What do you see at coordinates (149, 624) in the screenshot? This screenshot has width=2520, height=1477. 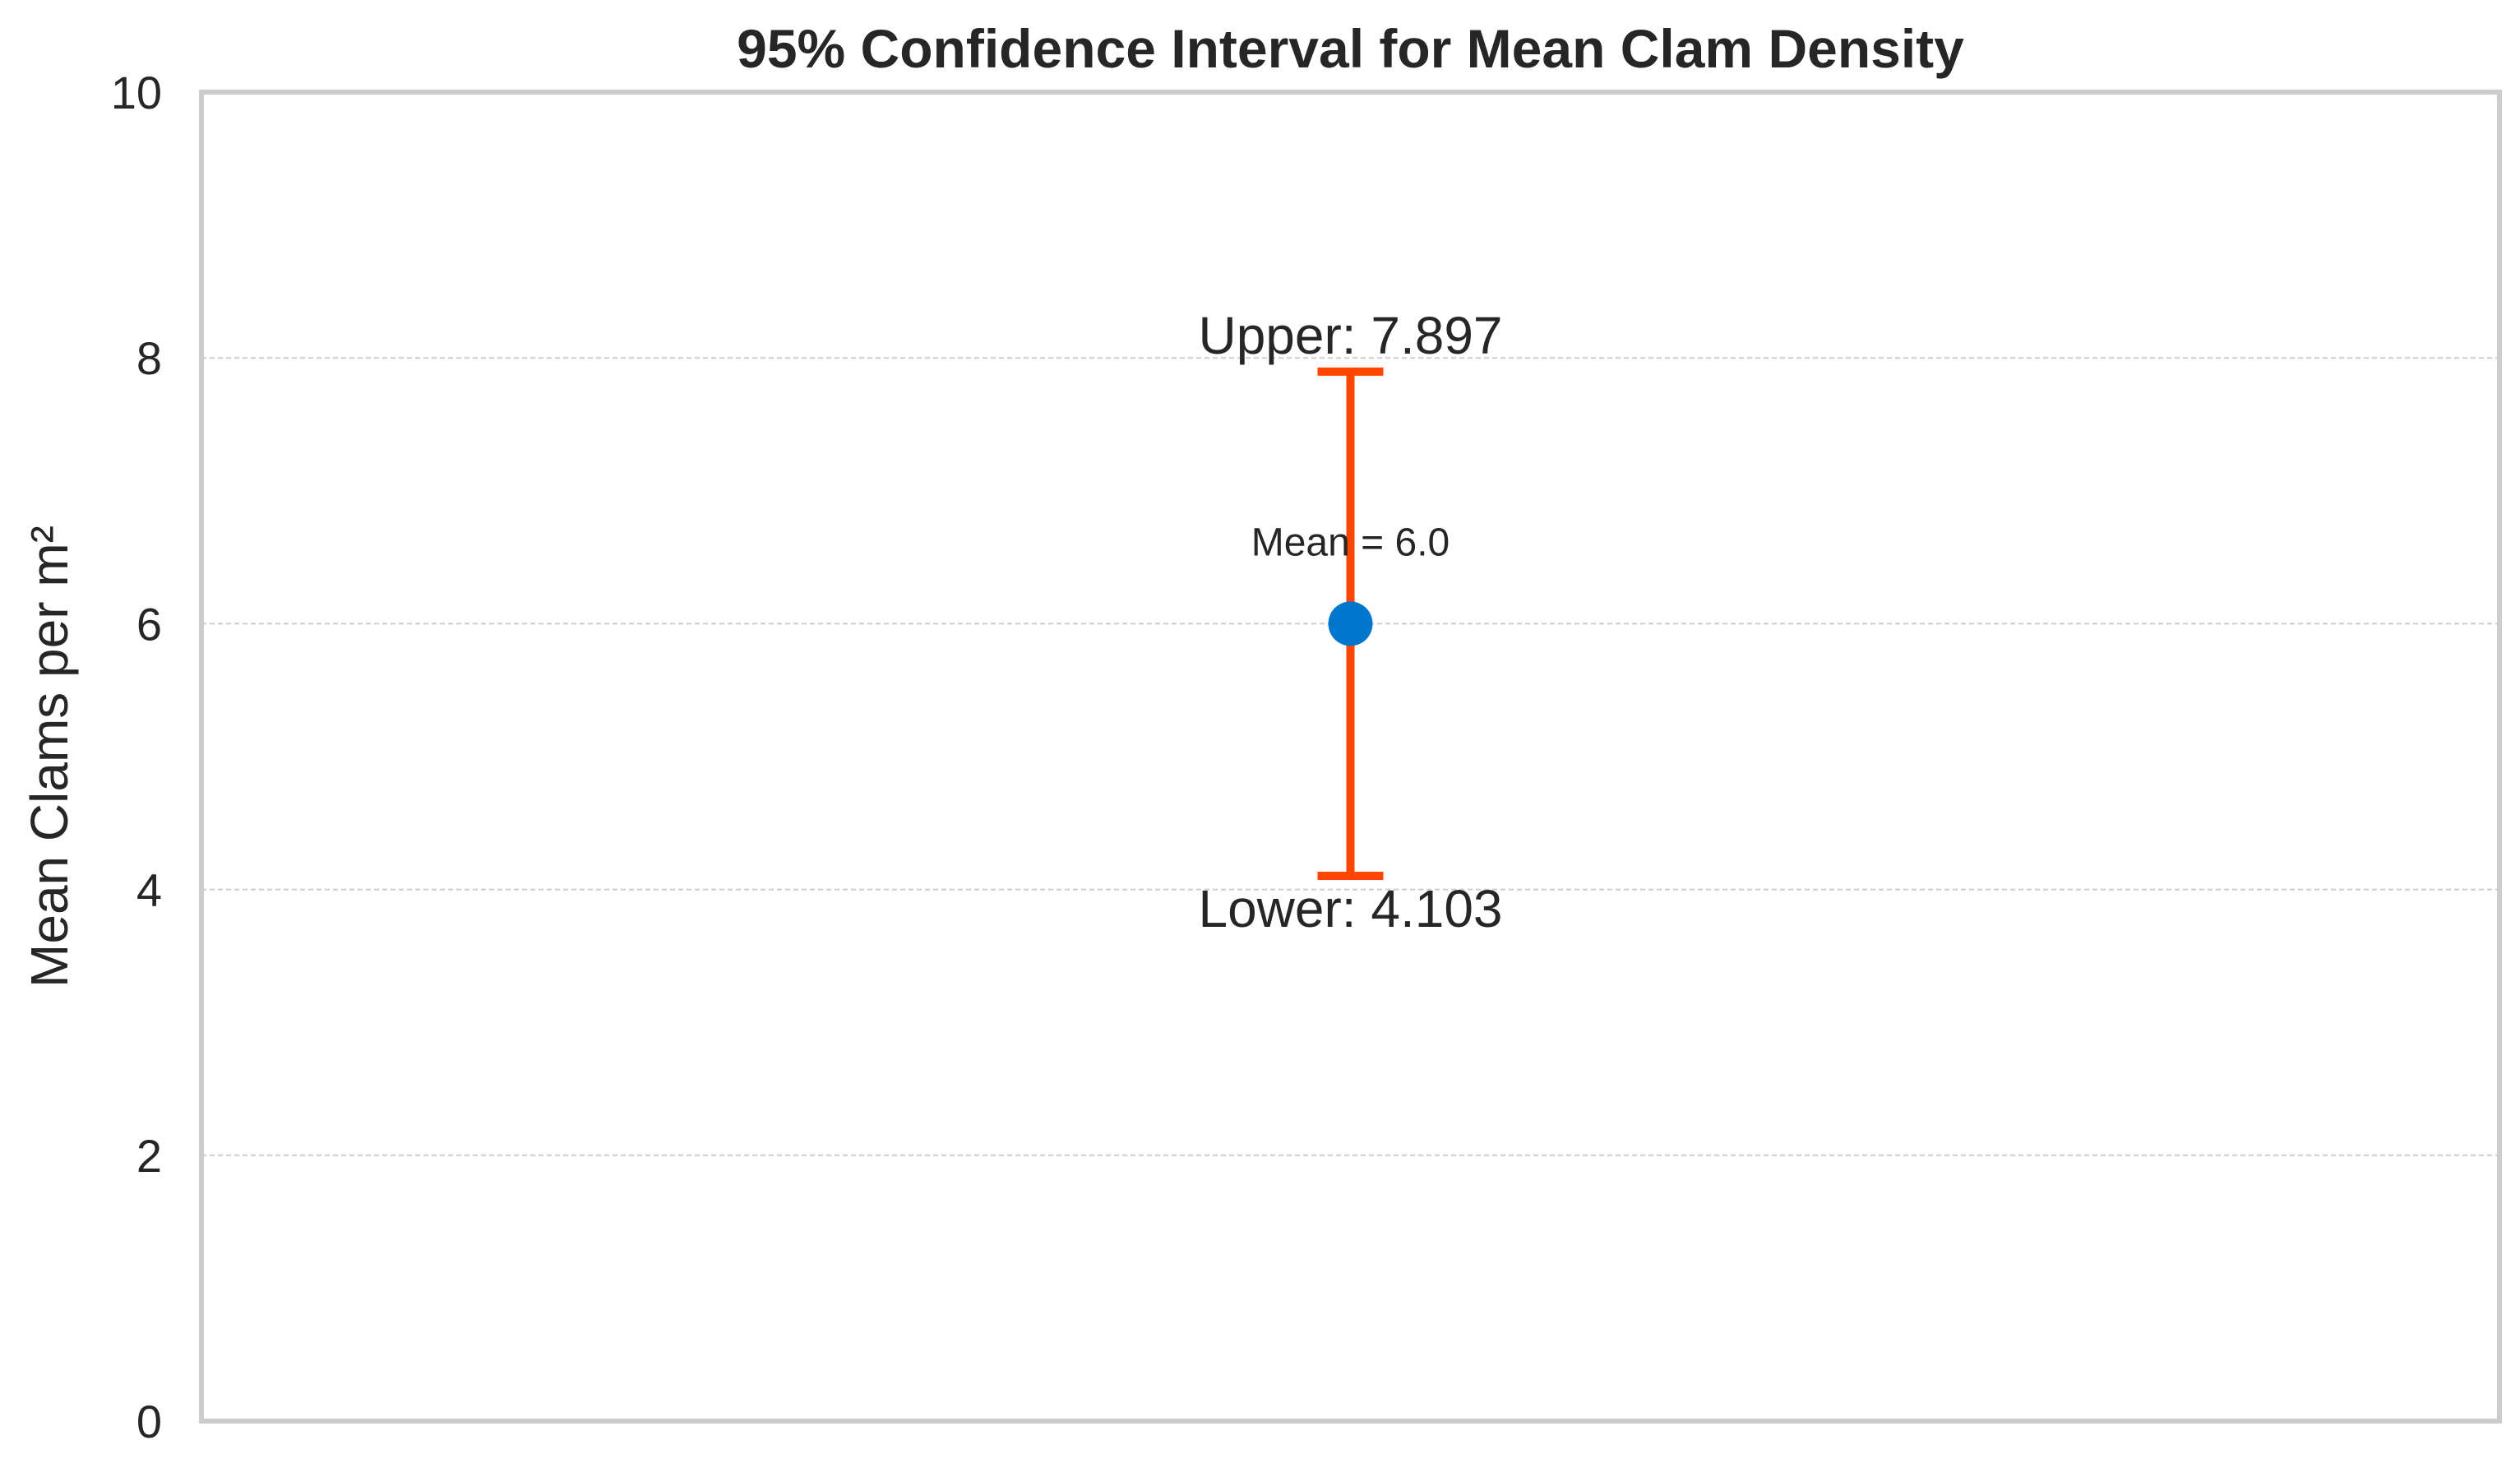 I see `y-tick-label-6: 6` at bounding box center [149, 624].